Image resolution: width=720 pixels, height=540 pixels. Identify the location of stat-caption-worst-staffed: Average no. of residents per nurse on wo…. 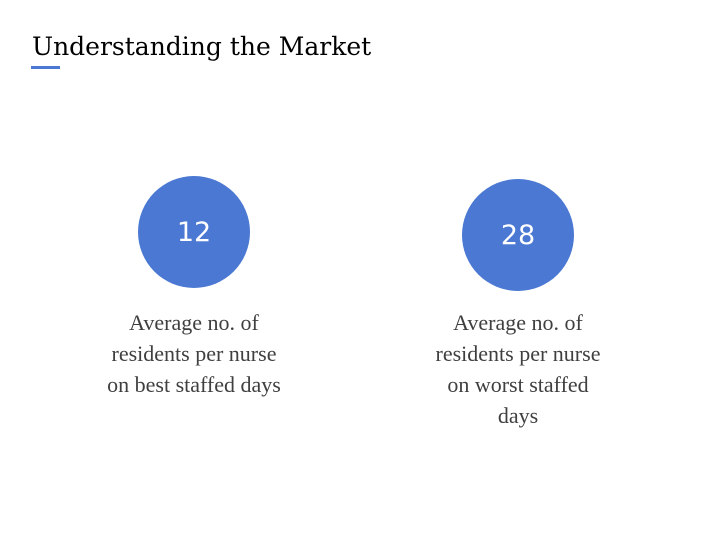
(518, 369).